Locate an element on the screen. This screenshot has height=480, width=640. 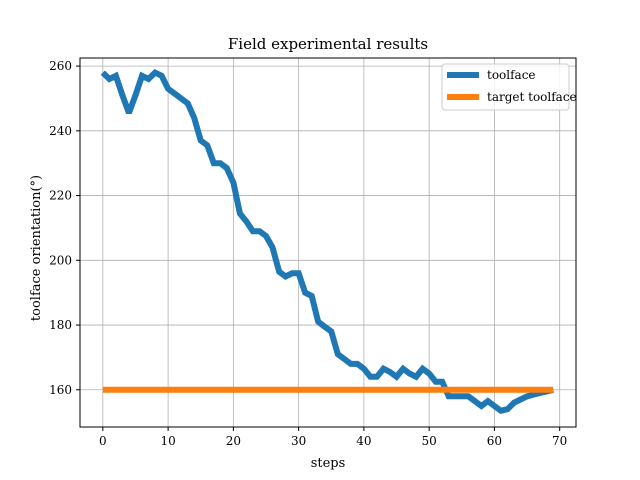
x-tick-label: 50 is located at coordinates (429, 441).